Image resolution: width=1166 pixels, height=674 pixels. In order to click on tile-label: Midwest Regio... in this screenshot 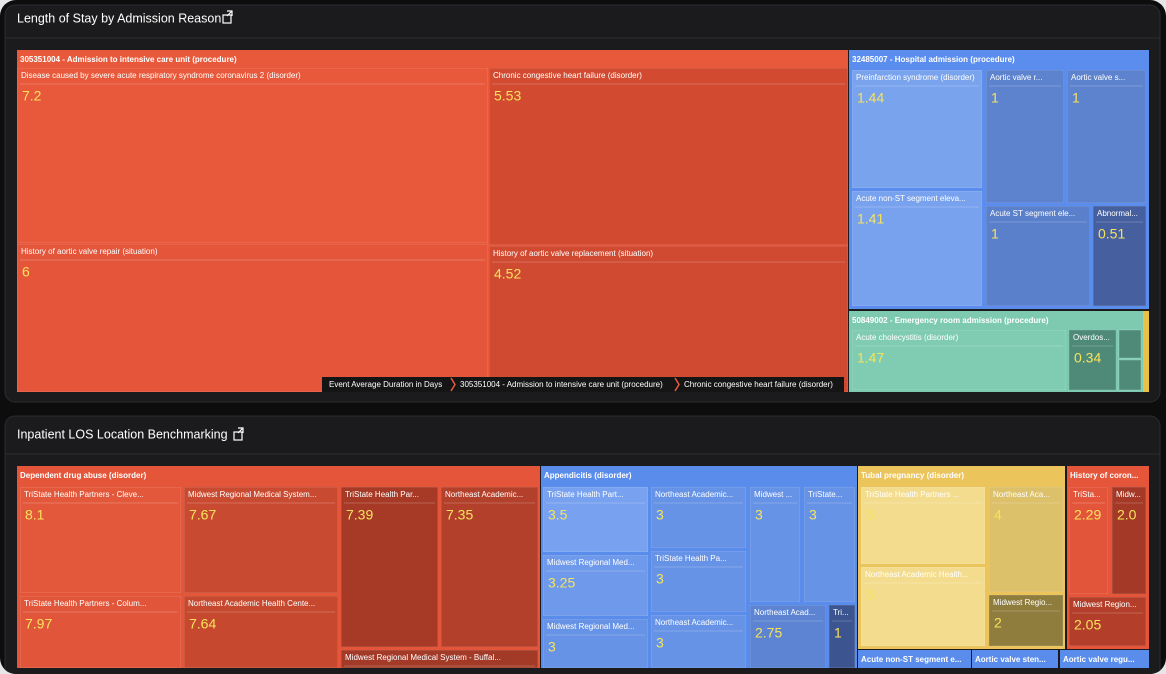, I will do `click(1022, 602)`.